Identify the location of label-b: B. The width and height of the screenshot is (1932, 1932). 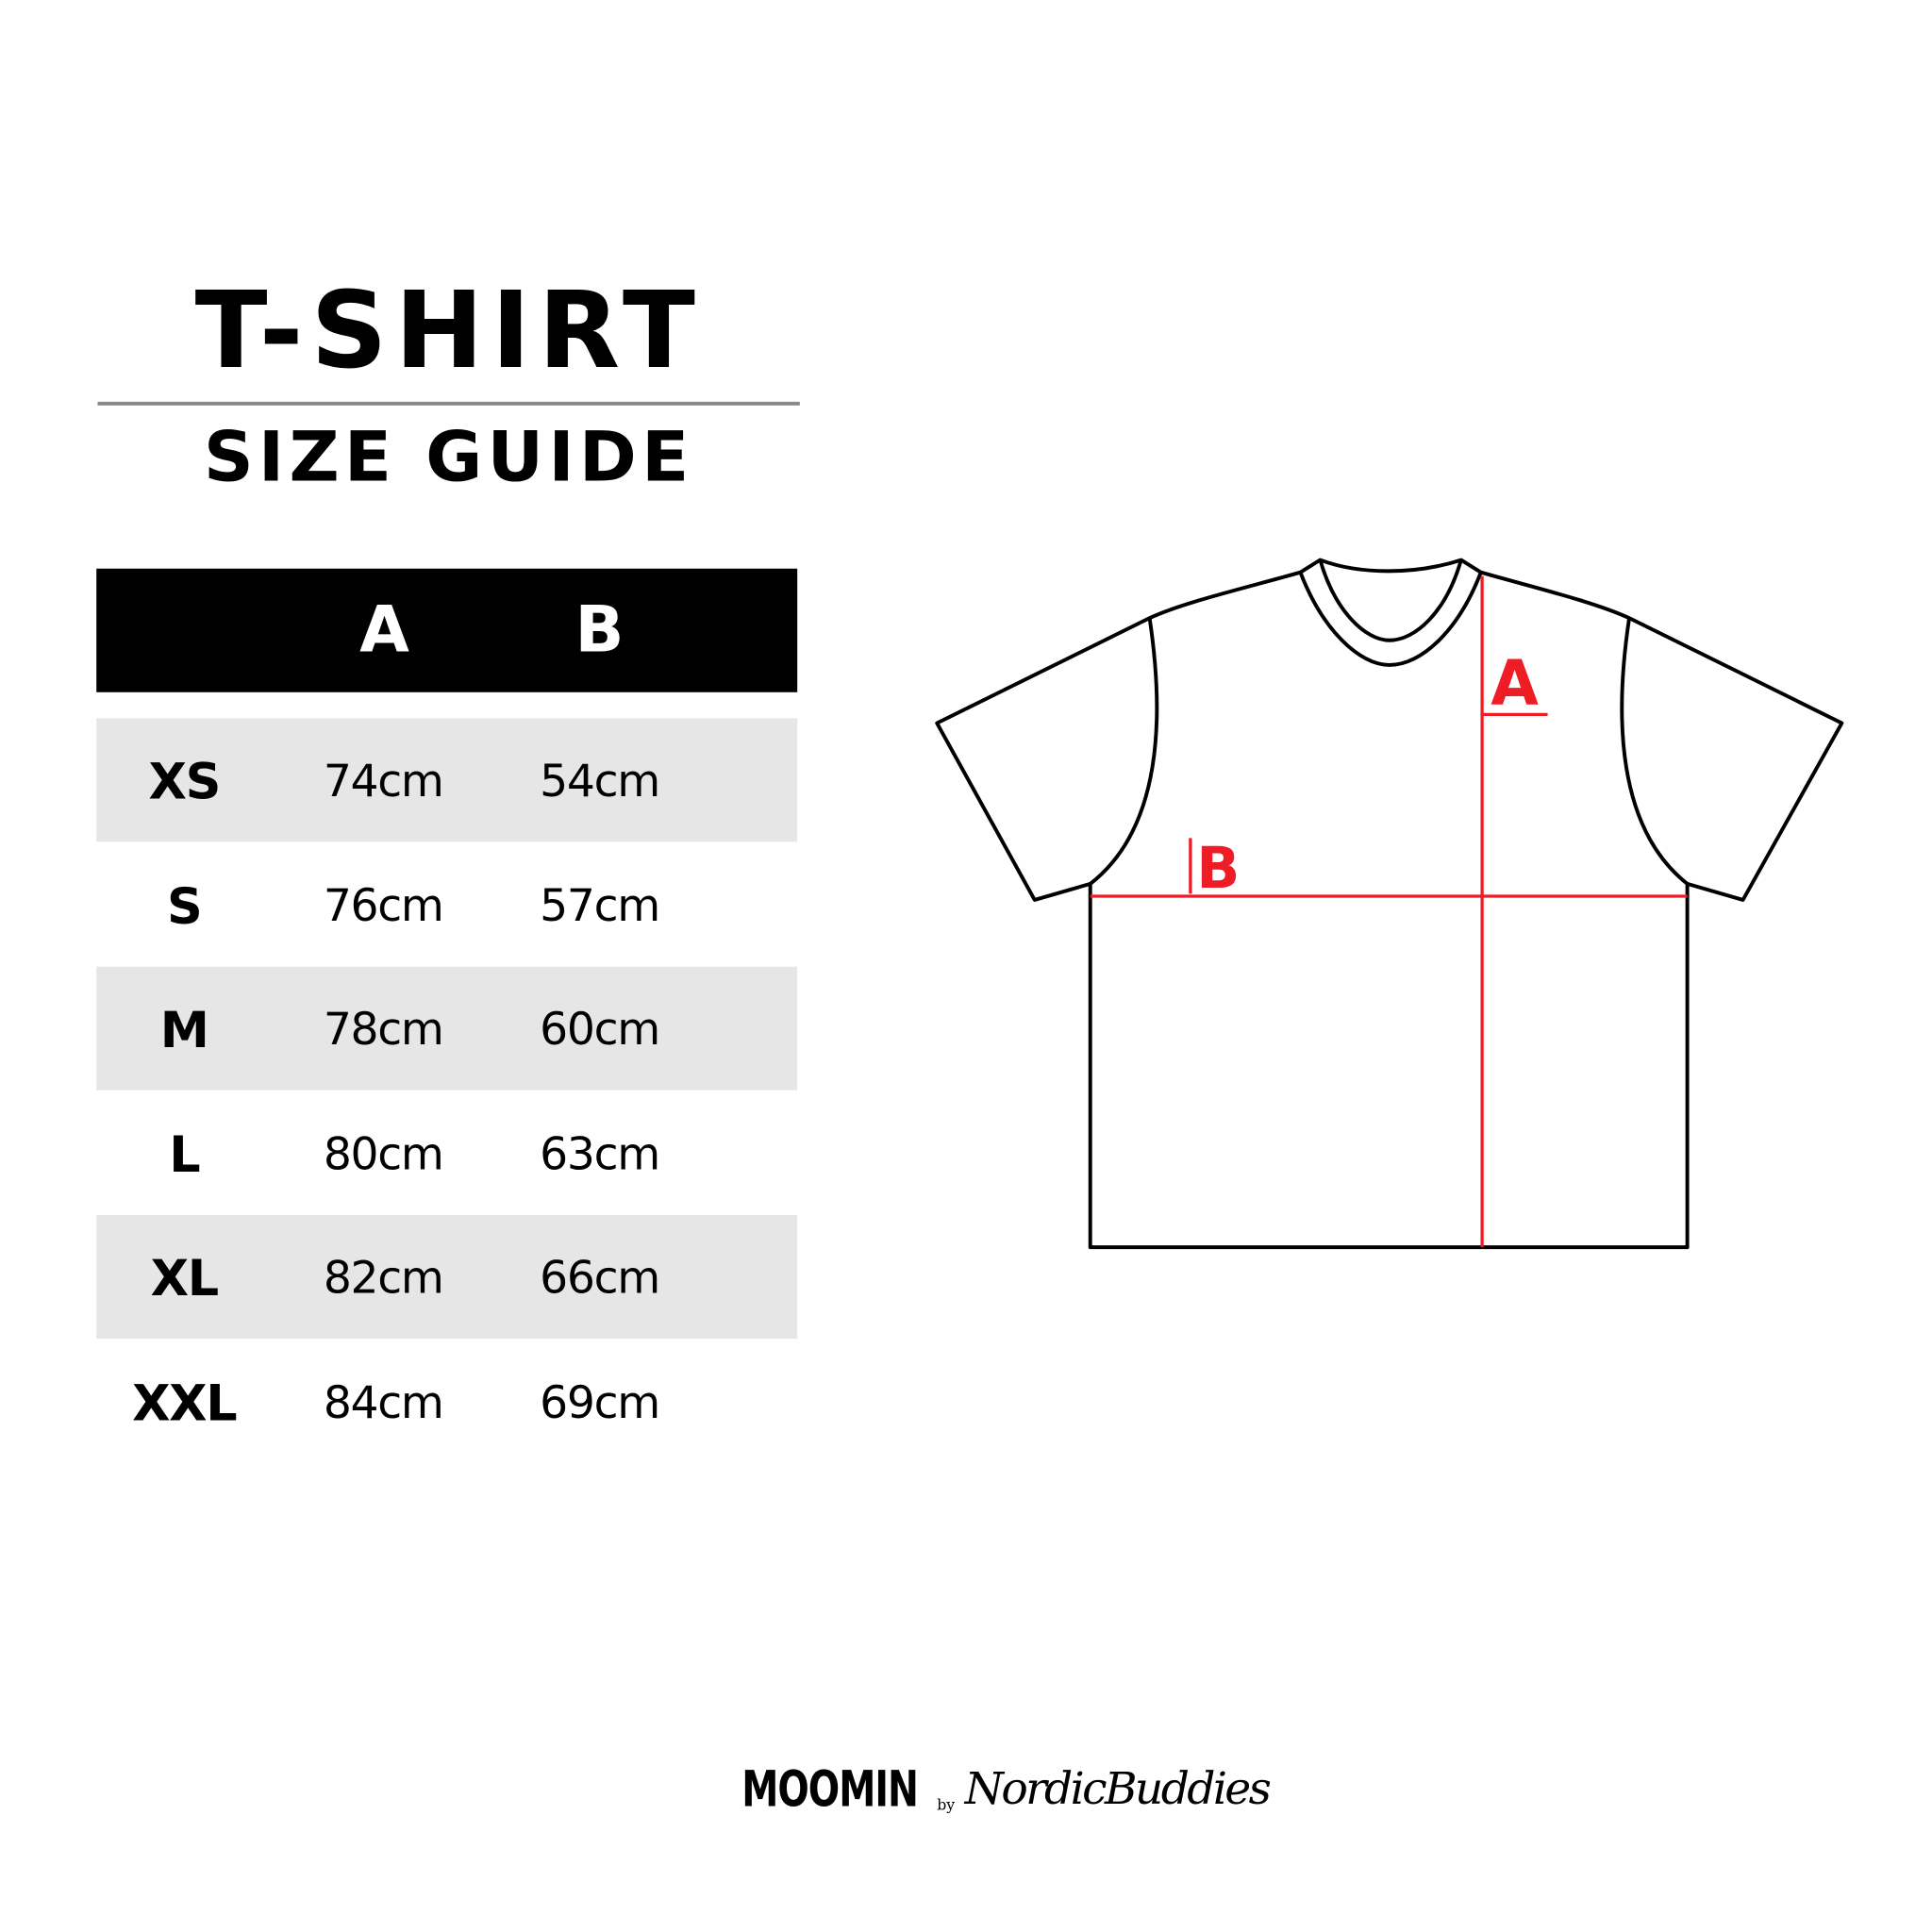
(1218, 869).